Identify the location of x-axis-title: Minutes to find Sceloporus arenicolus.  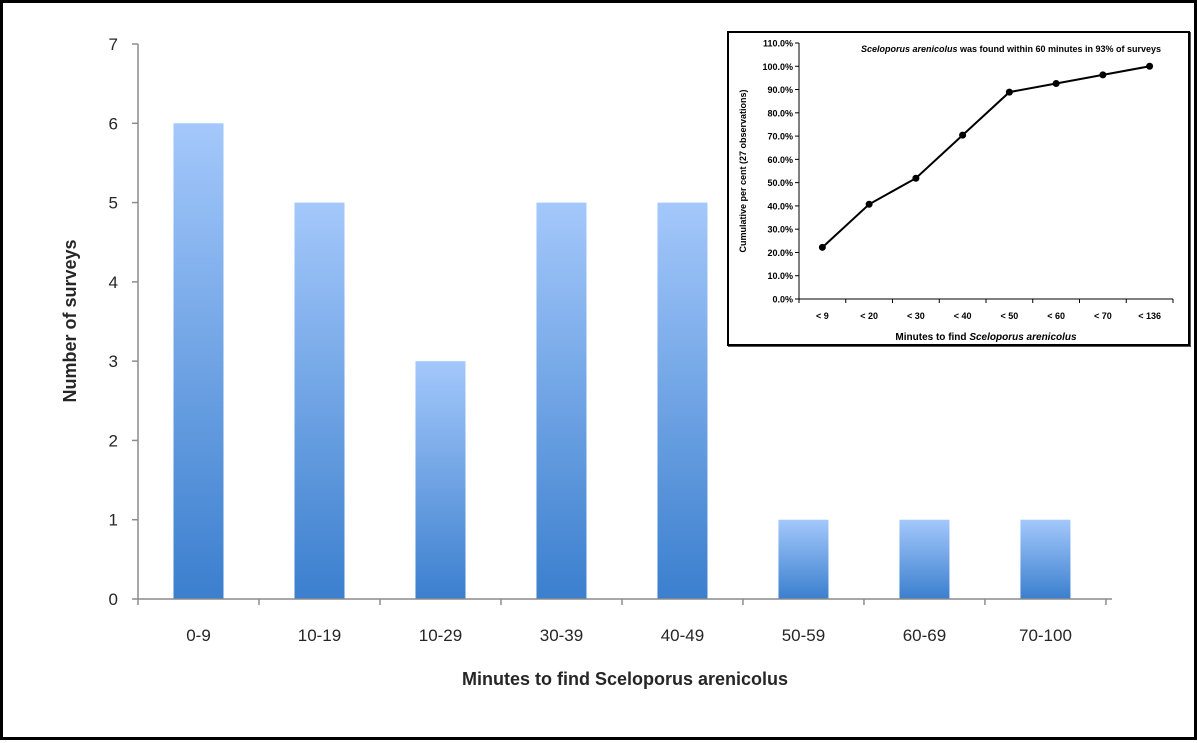
(625, 679).